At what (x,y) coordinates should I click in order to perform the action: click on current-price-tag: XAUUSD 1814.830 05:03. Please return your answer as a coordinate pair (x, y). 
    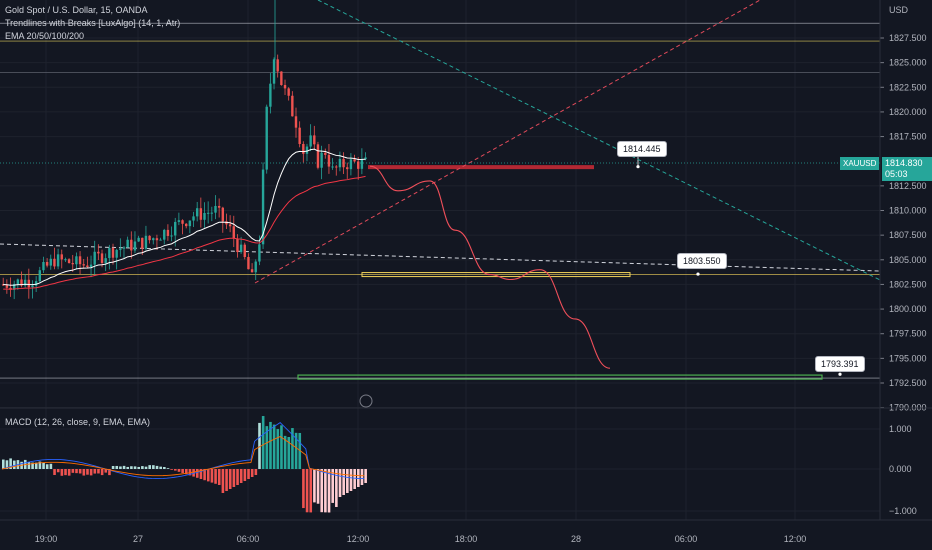
    Looking at the image, I should click on (886, 169).